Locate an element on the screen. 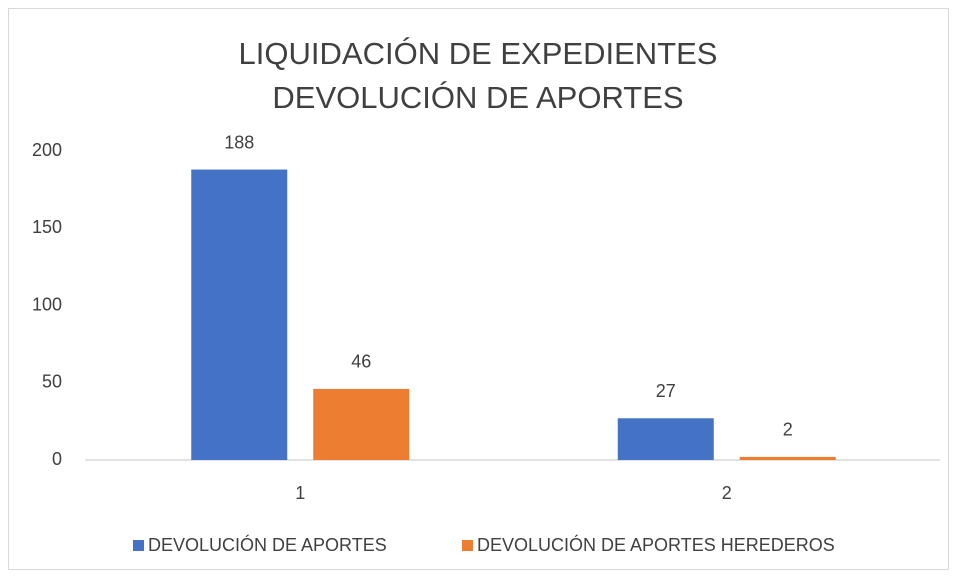  x-tick-label: 1 is located at coordinates (300, 493).